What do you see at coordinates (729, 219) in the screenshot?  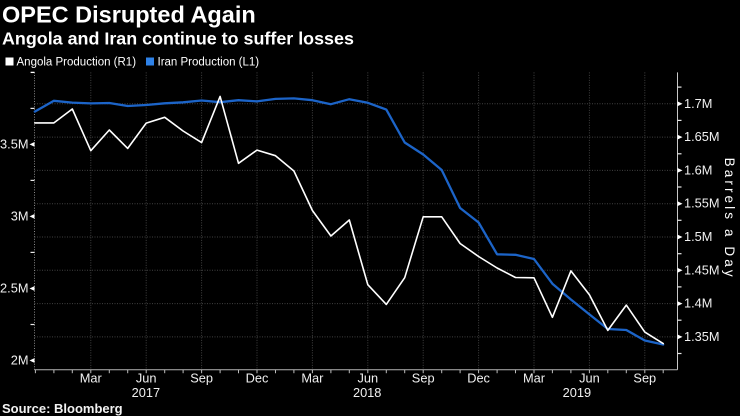 I see `svg-text: Barrels a Day` at bounding box center [729, 219].